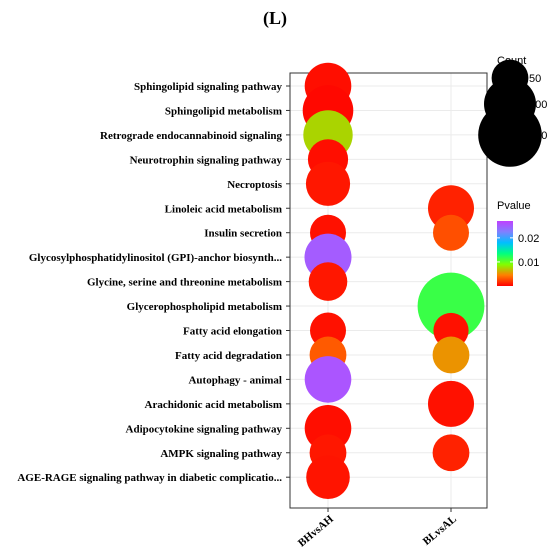 This screenshot has width=550, height=553. Describe the element at coordinates (538, 136) in the screenshot. I see `size-legend-label: 150` at that location.